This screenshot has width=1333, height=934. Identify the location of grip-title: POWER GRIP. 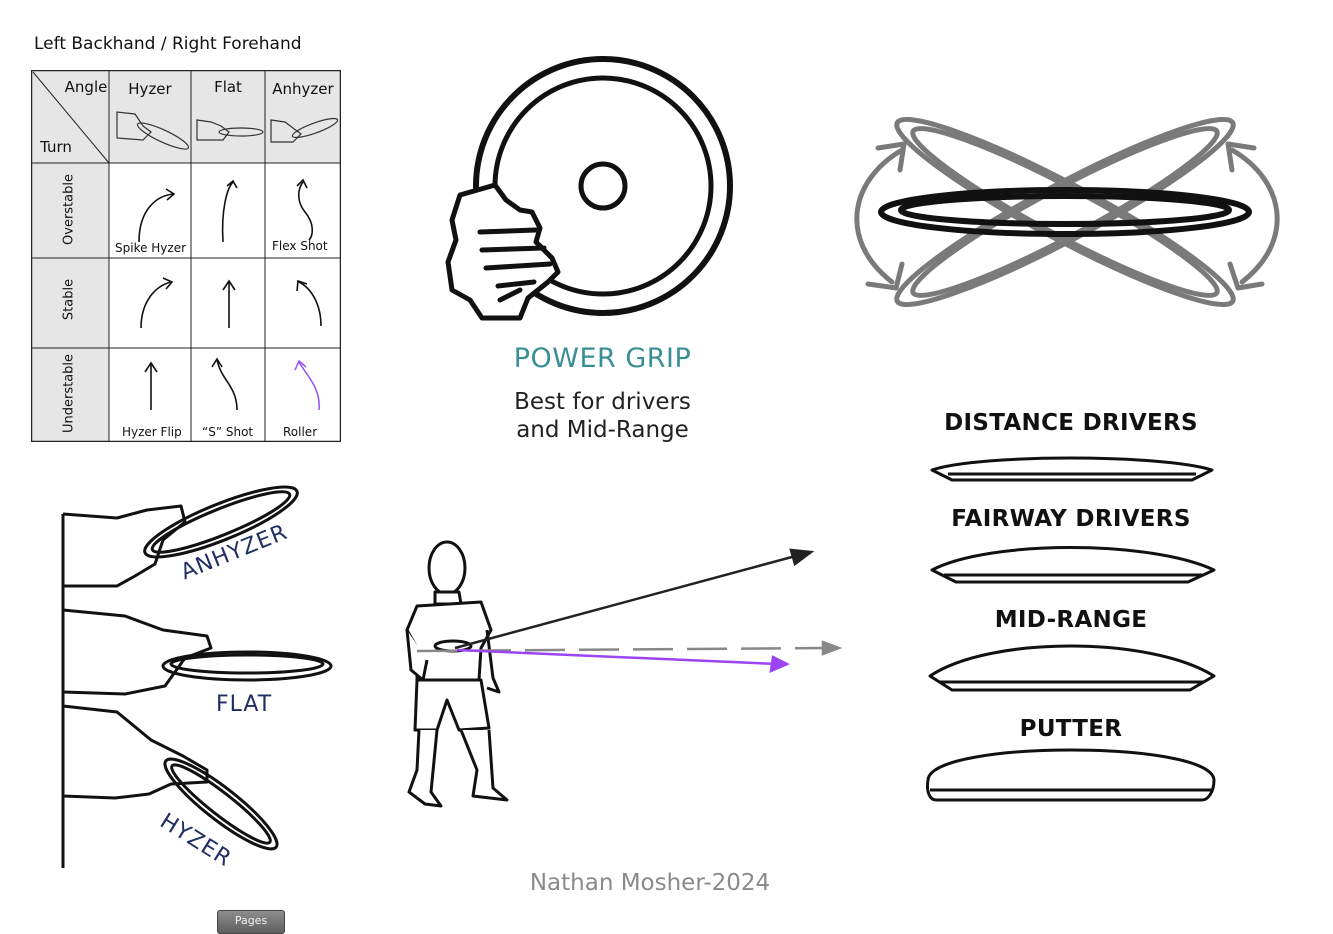
(602, 358).